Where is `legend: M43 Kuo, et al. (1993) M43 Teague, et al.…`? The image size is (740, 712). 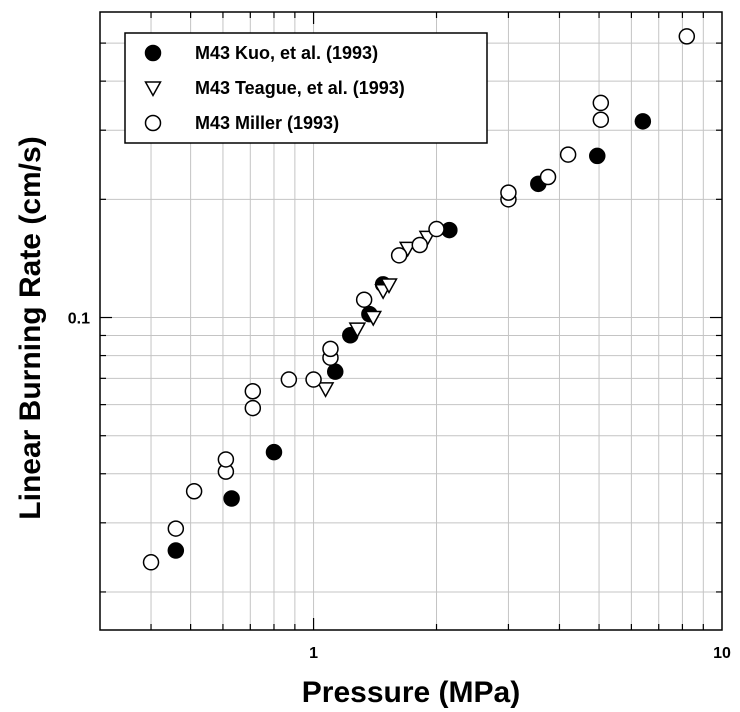
legend: M43 Kuo, et al. (1993) M43 Teague, et al.… is located at coordinates (306, 88).